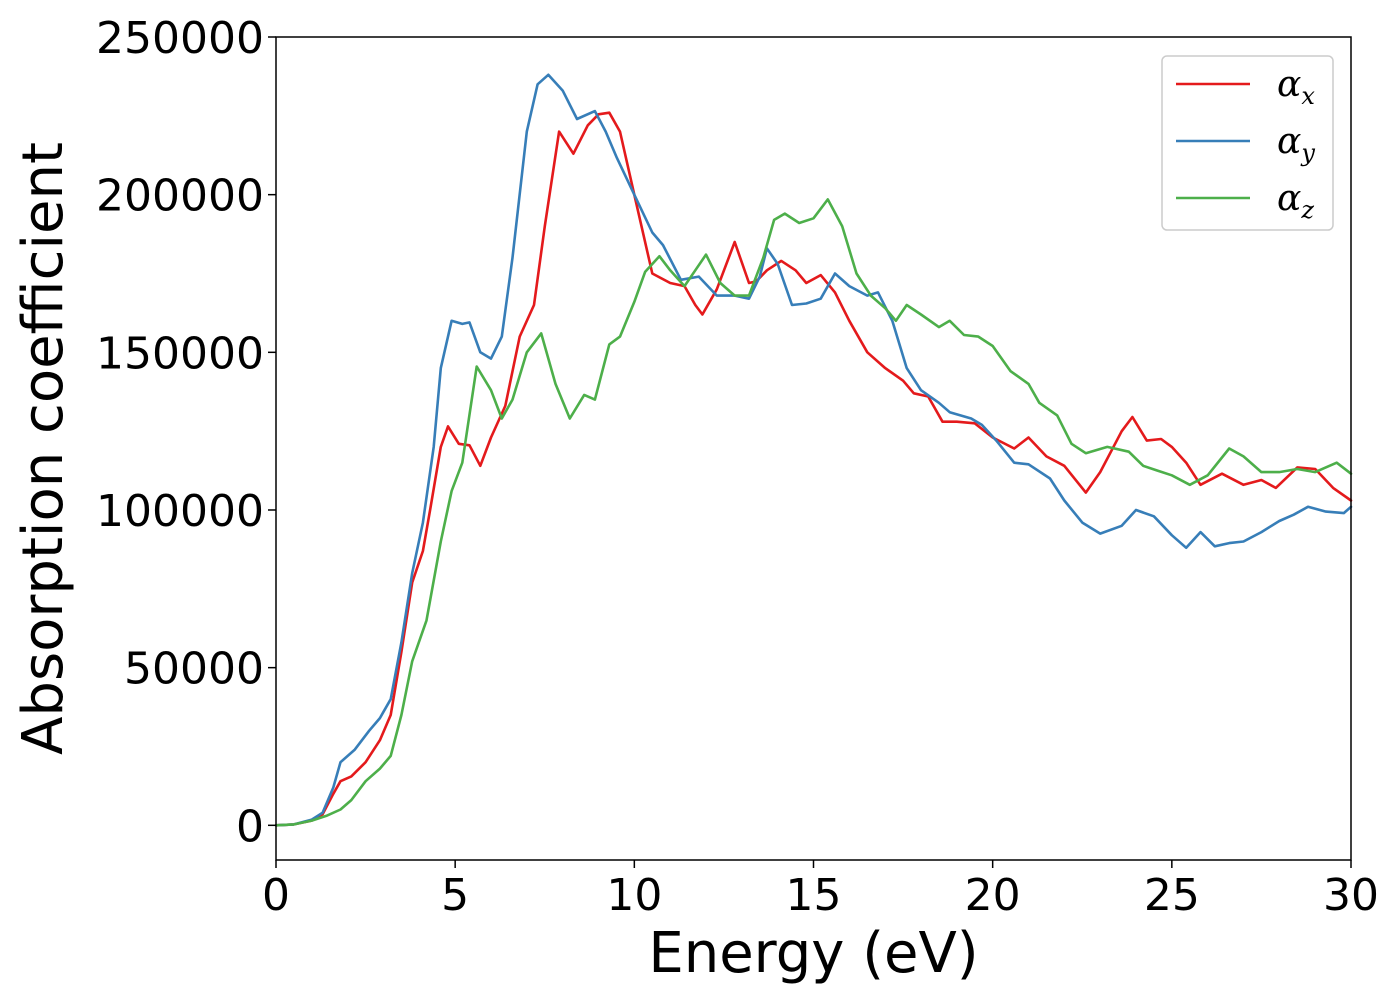 The height and width of the screenshot is (1000, 1400). I want to click on legend: αx αy αz, so click(1247, 143).